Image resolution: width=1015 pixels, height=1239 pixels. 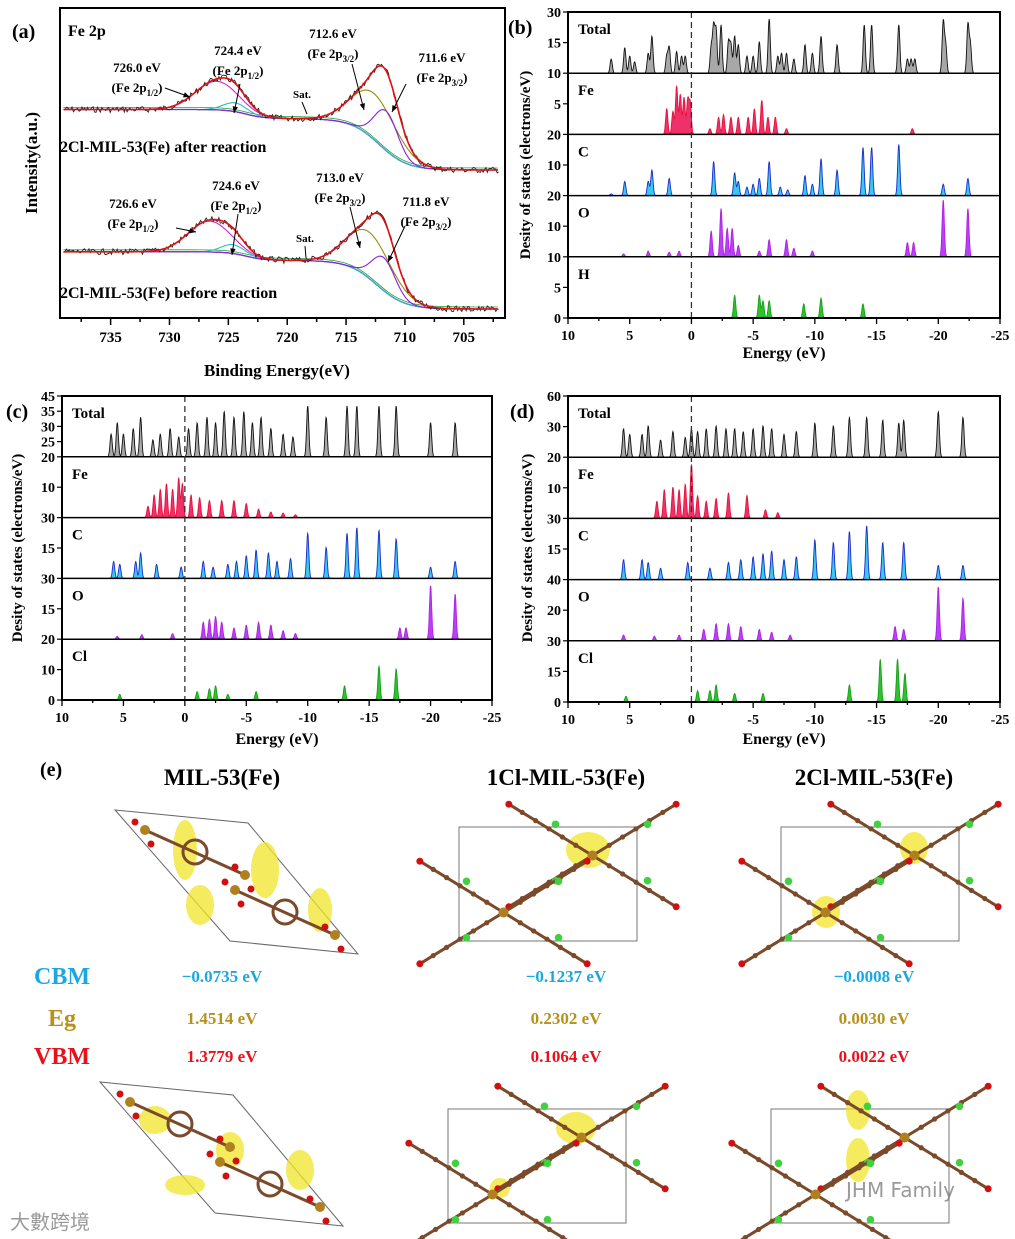 What do you see at coordinates (443, 57) in the screenshot?
I see `peak-energy-label: 711.6 eV` at bounding box center [443, 57].